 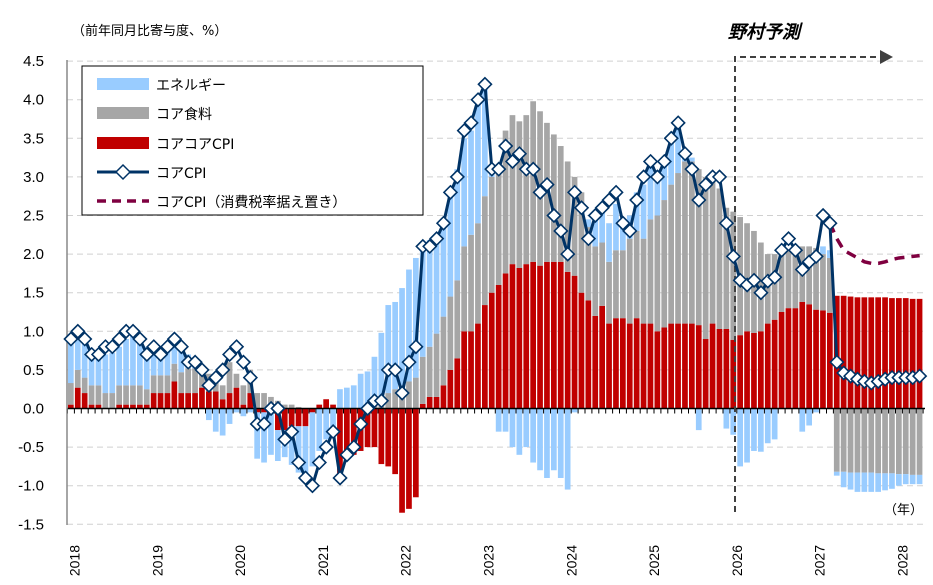 What do you see at coordinates (886, 57) in the screenshot?
I see `arrowhead-icon` at bounding box center [886, 57].